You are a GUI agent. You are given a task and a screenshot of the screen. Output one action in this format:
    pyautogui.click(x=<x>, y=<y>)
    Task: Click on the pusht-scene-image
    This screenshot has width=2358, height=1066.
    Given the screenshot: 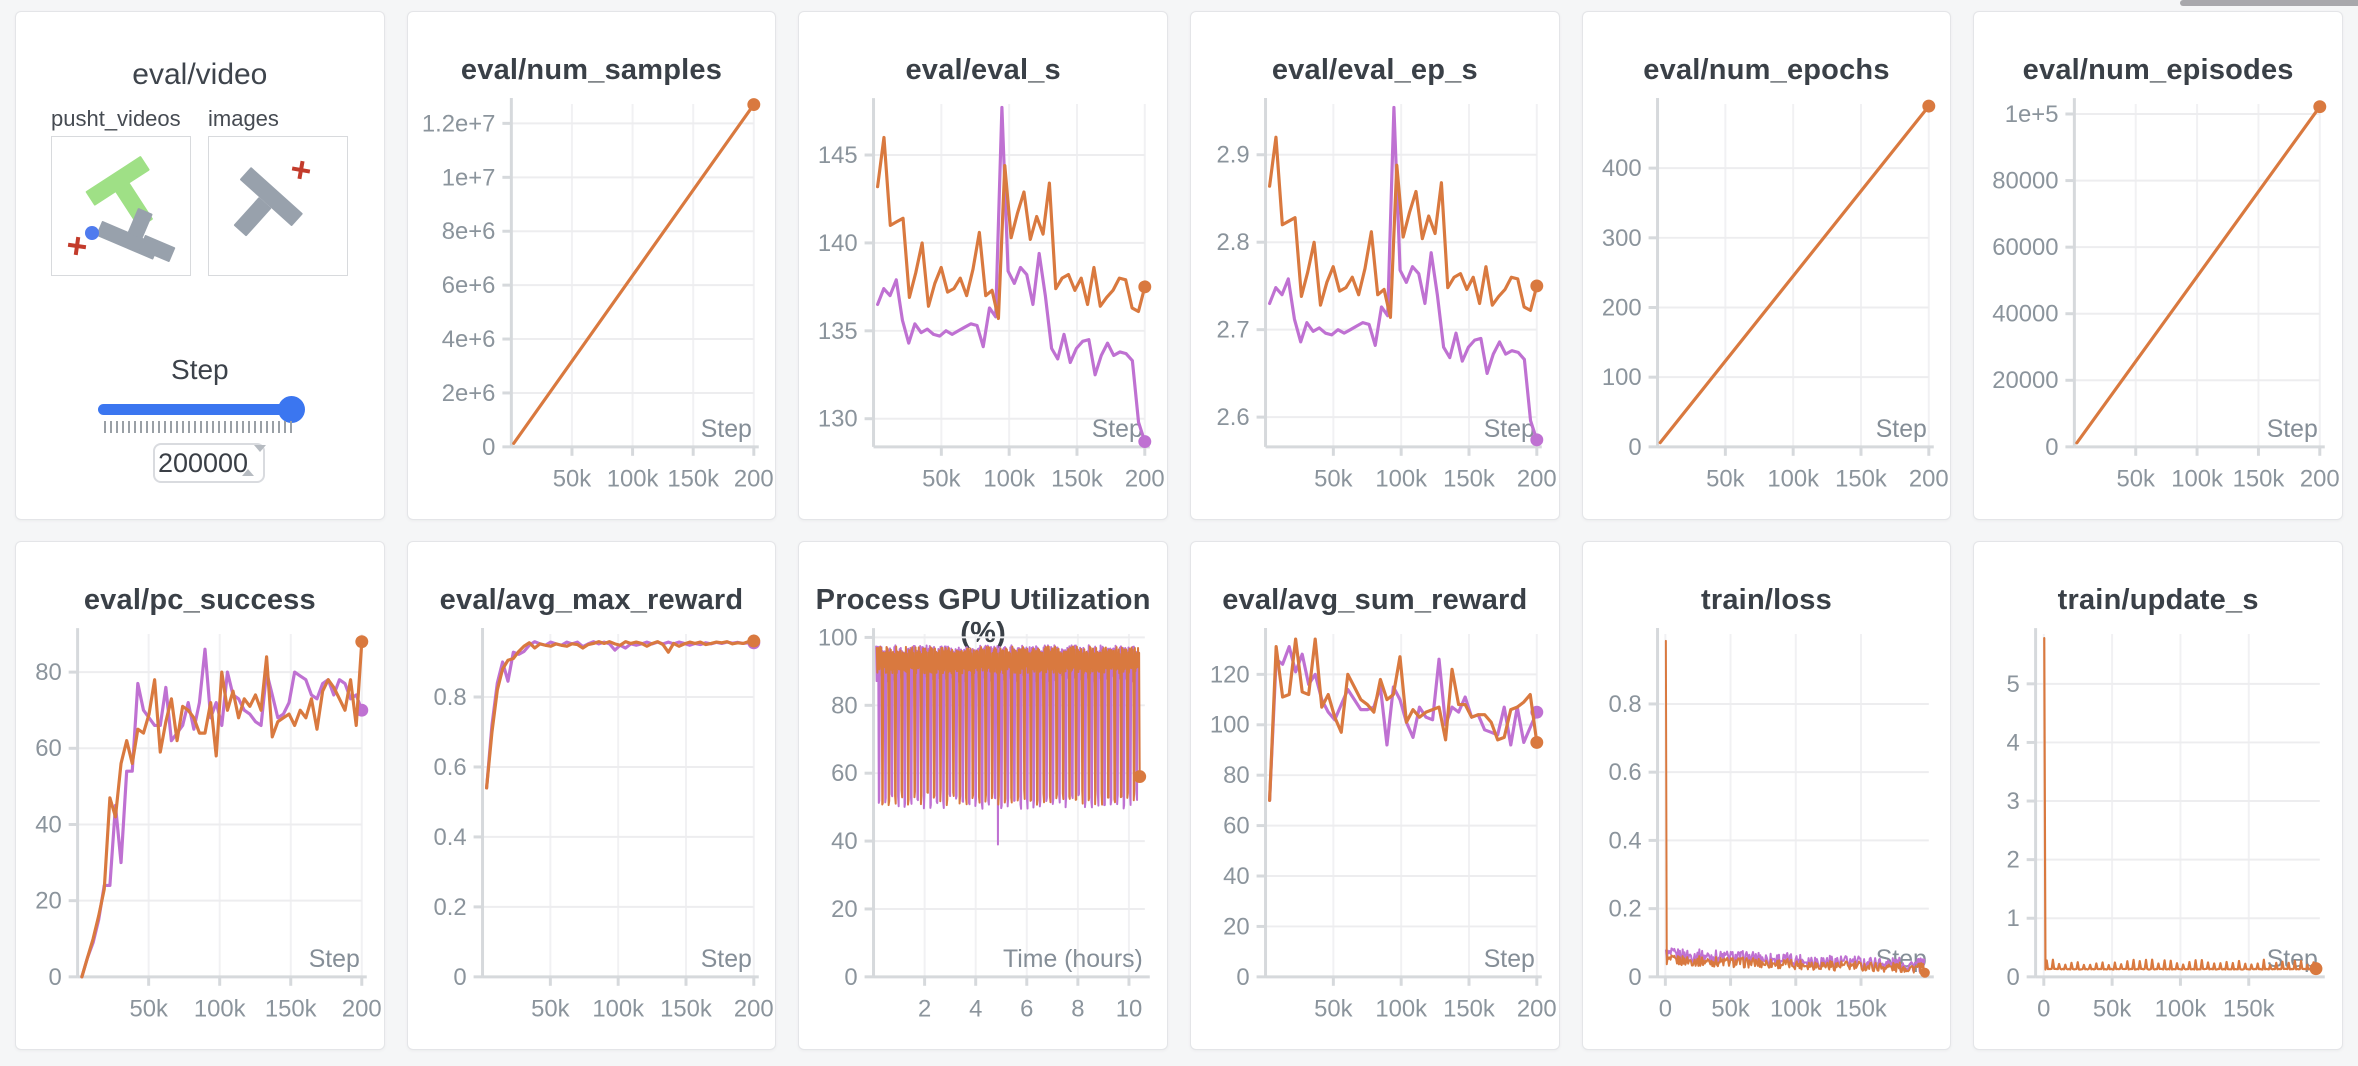 What is the action you would take?
    pyautogui.click(x=121, y=209)
    